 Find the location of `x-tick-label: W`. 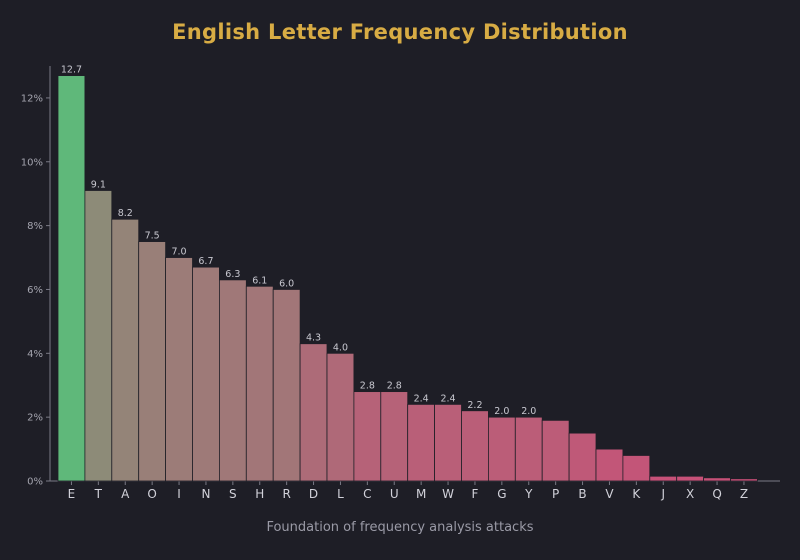

x-tick-label: W is located at coordinates (448, 494).